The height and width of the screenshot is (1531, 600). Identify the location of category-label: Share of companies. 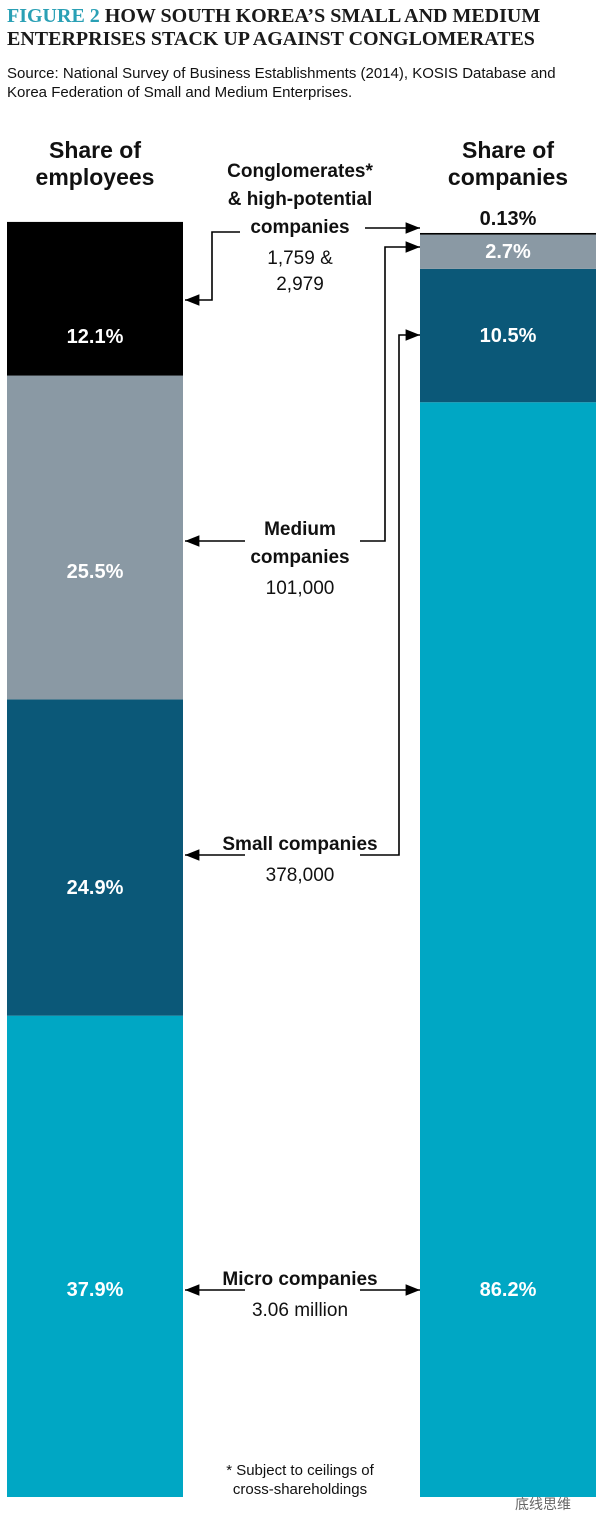
(508, 163).